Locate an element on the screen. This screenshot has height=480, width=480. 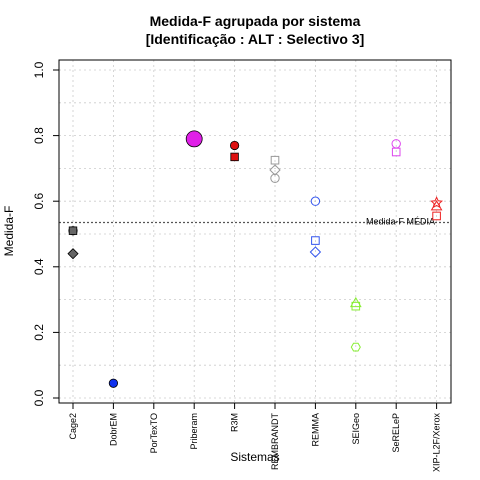
point-r3m-circle is located at coordinates (235, 145).